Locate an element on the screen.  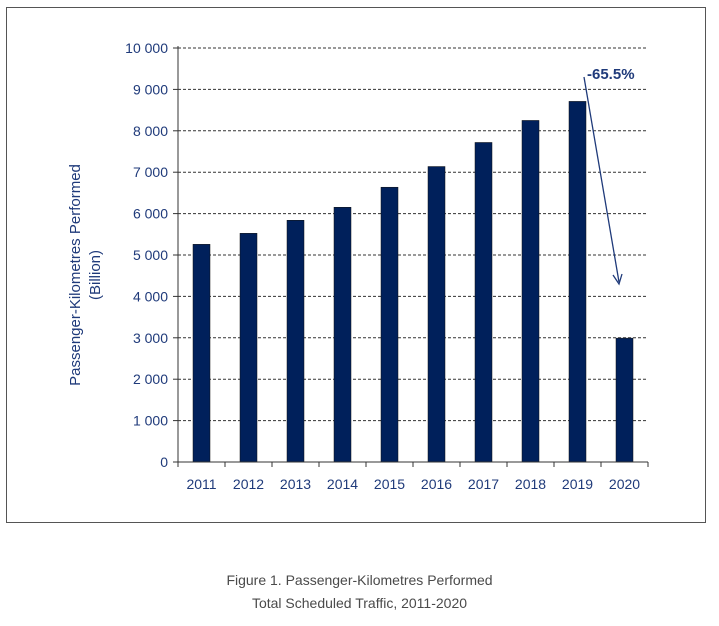
x-tick-label: 2017 is located at coordinates (483, 484).